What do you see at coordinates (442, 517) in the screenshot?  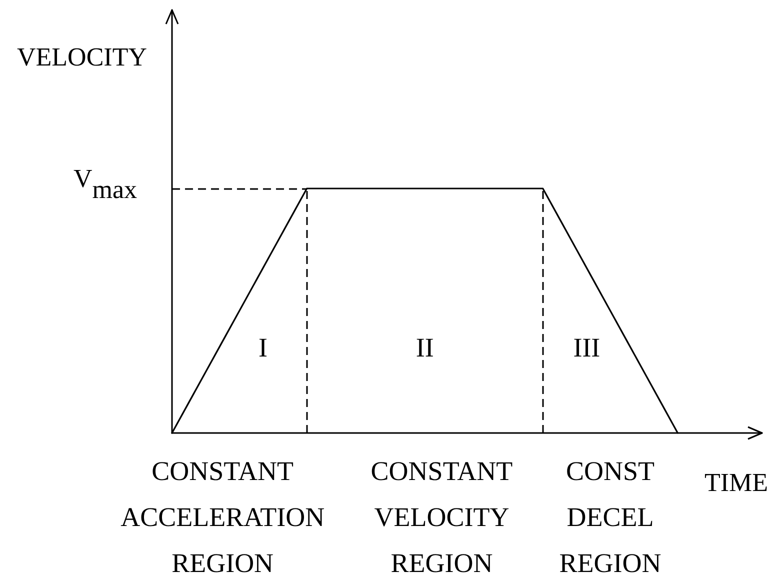 I see `x-tick-label: CONSTANT VELOCITY REGION` at bounding box center [442, 517].